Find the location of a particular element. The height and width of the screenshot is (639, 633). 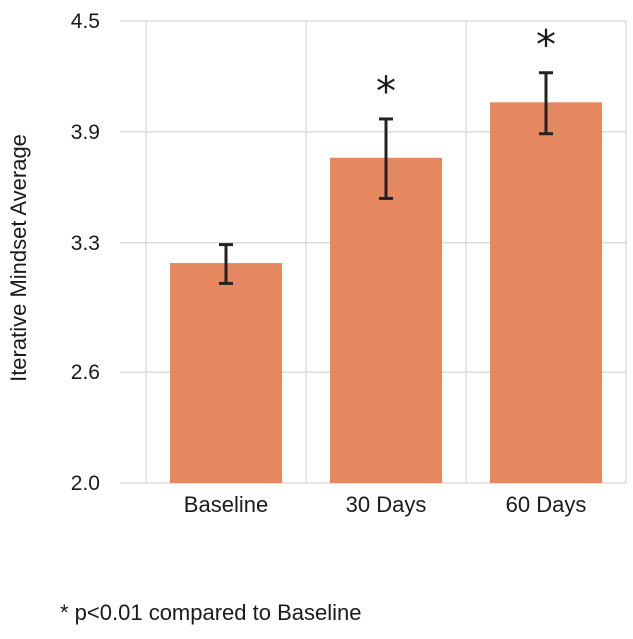

y-tick-labels: 2.0 2.6 3.3 3.9 4.5 is located at coordinates (85, 252).